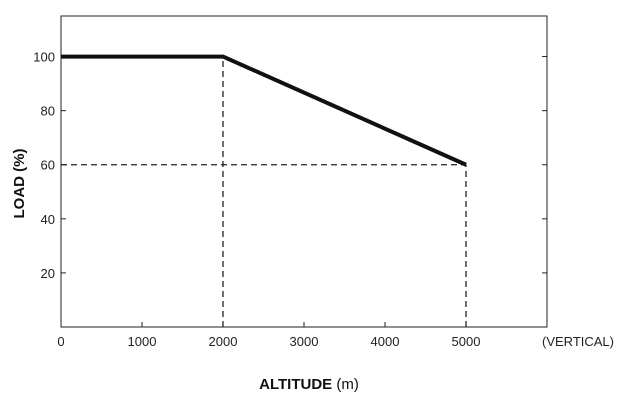 The image size is (626, 394). I want to click on x-tick-label: 4000, so click(385, 341).